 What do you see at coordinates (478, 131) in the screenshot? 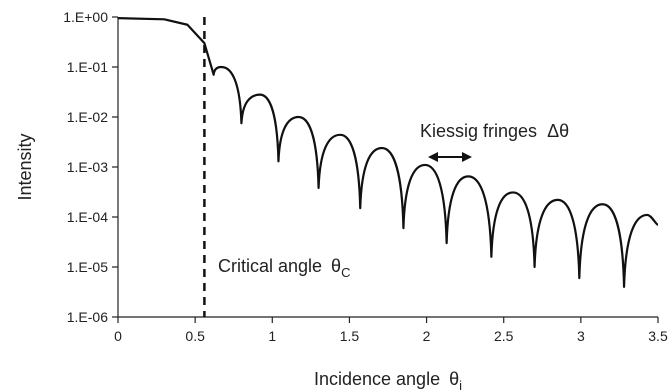
I see `kiessig-text: Kiessig fringes` at bounding box center [478, 131].